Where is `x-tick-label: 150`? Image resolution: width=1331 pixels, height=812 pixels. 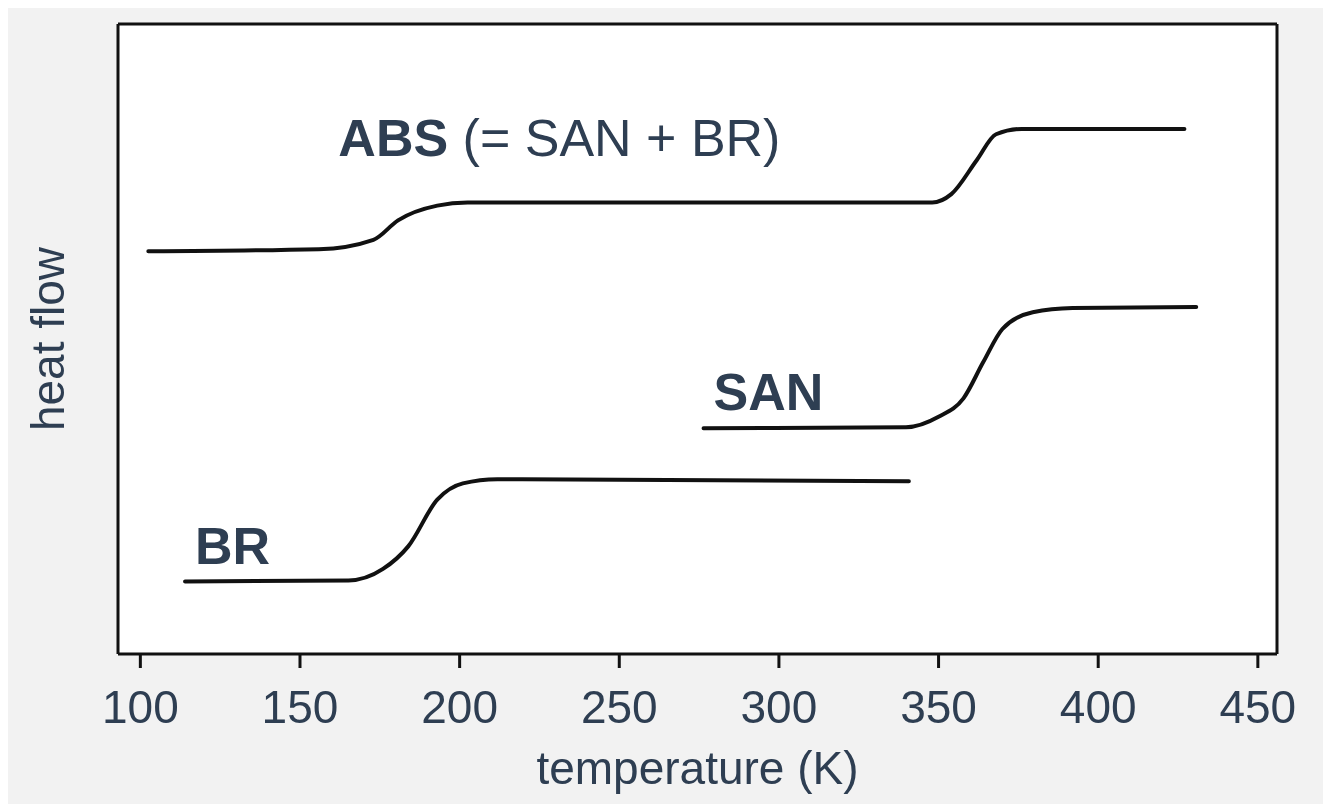 x-tick-label: 150 is located at coordinates (300, 706).